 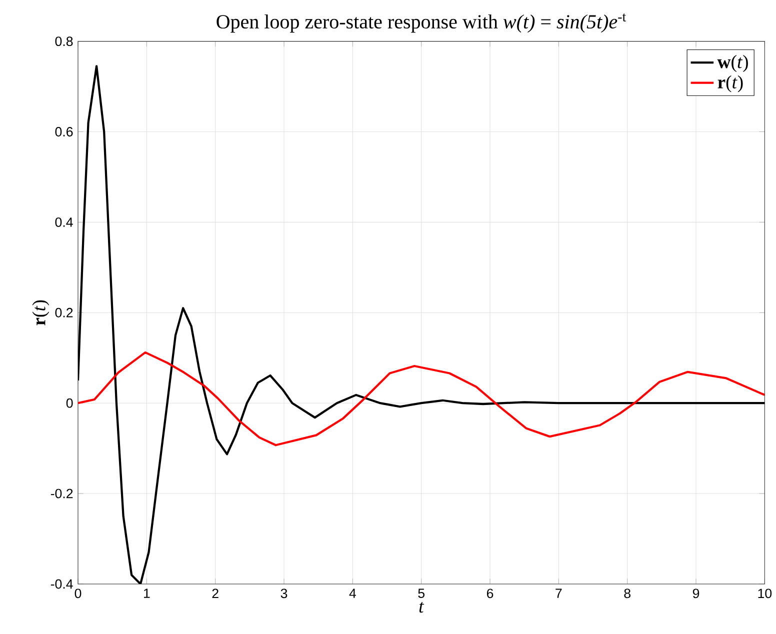 What do you see at coordinates (61, 493) in the screenshot?
I see `y-tick-label: -0.2` at bounding box center [61, 493].